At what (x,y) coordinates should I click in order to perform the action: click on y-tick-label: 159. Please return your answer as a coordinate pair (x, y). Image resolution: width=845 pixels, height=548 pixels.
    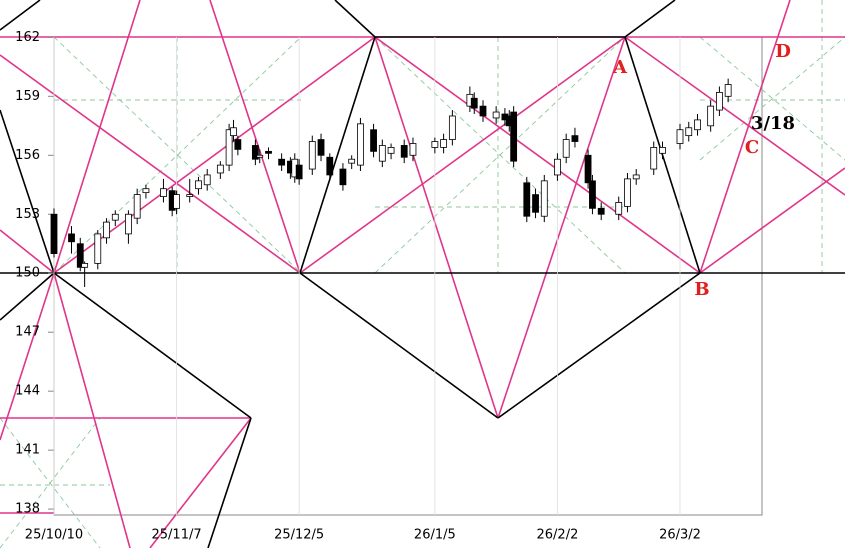
    Looking at the image, I should click on (27, 96).